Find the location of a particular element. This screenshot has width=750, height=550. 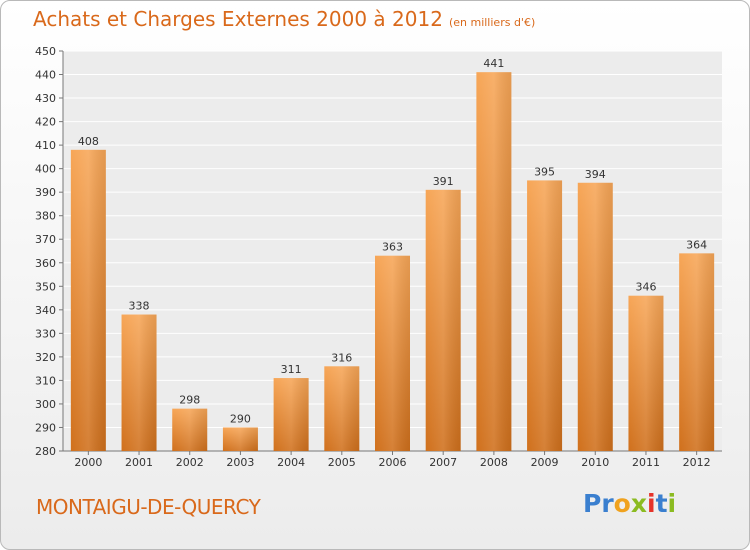

data-label-2002: 298 is located at coordinates (189, 400).